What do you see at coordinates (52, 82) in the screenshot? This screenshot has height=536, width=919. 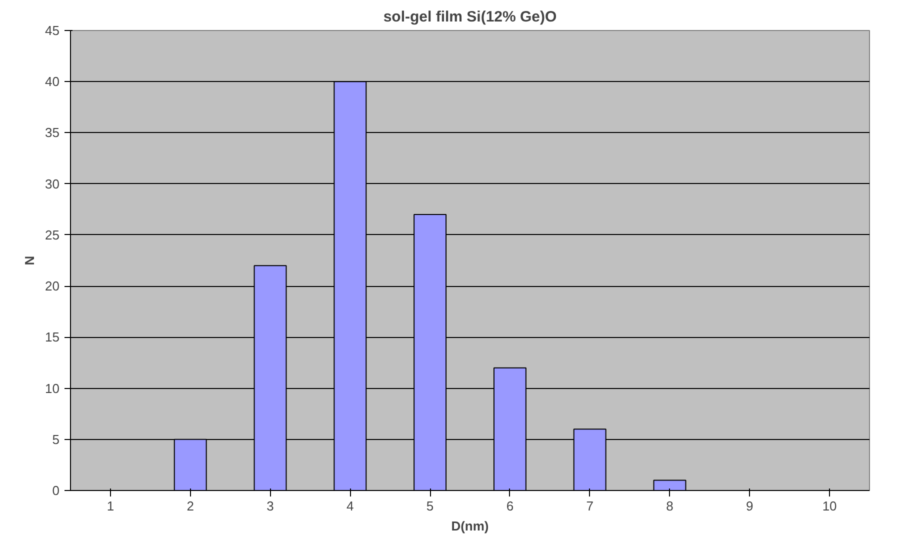 I see `y-tick-label: 40` at bounding box center [52, 82].